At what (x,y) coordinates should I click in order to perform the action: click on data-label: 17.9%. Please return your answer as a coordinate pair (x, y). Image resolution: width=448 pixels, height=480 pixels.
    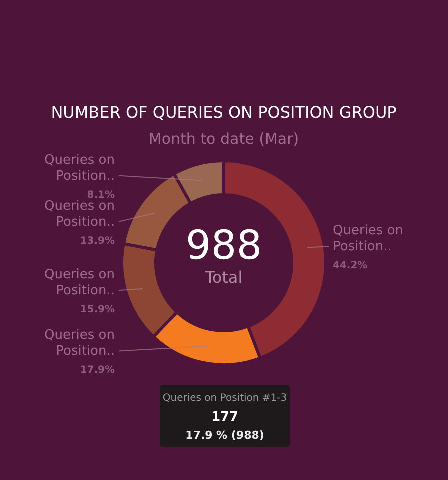
    Looking at the image, I should click on (97, 370).